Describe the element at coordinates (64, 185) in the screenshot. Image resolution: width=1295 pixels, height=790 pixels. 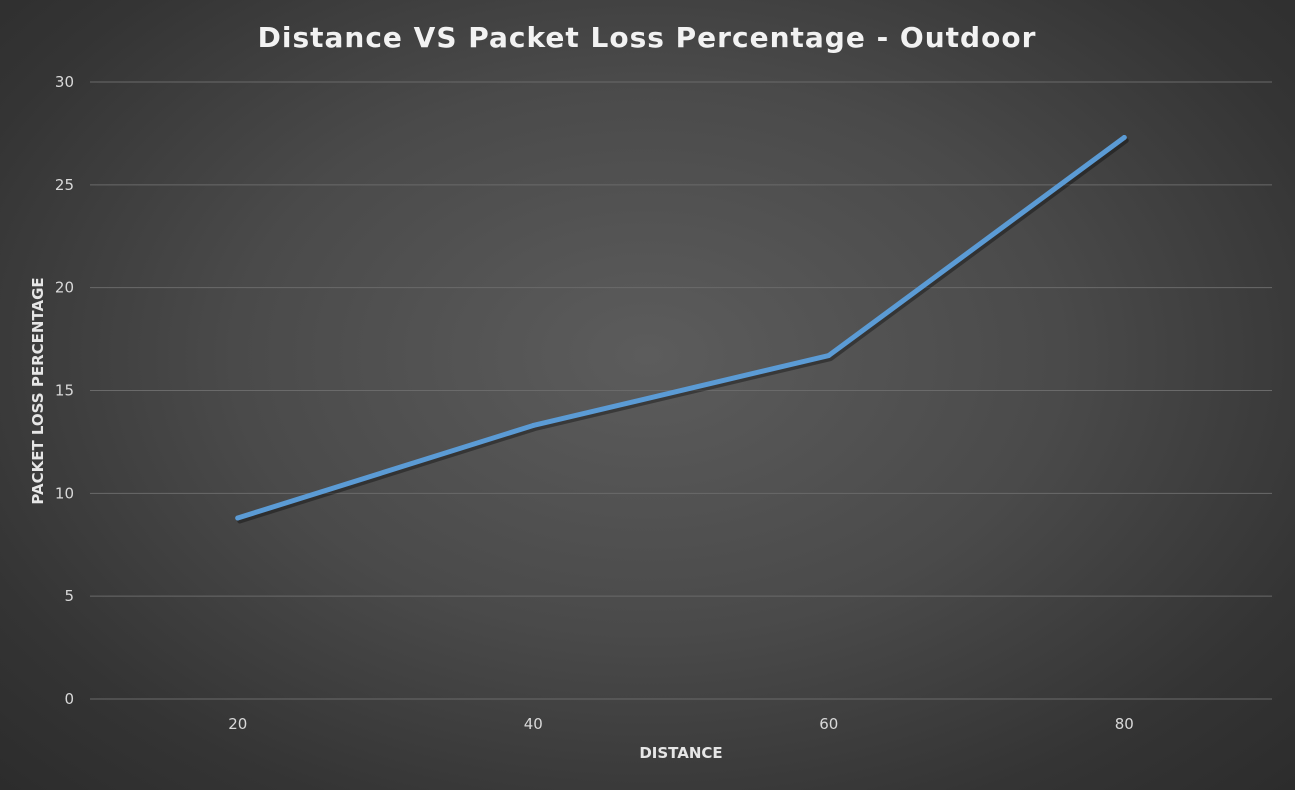
I see `y-tick-label-25: 25` at that location.